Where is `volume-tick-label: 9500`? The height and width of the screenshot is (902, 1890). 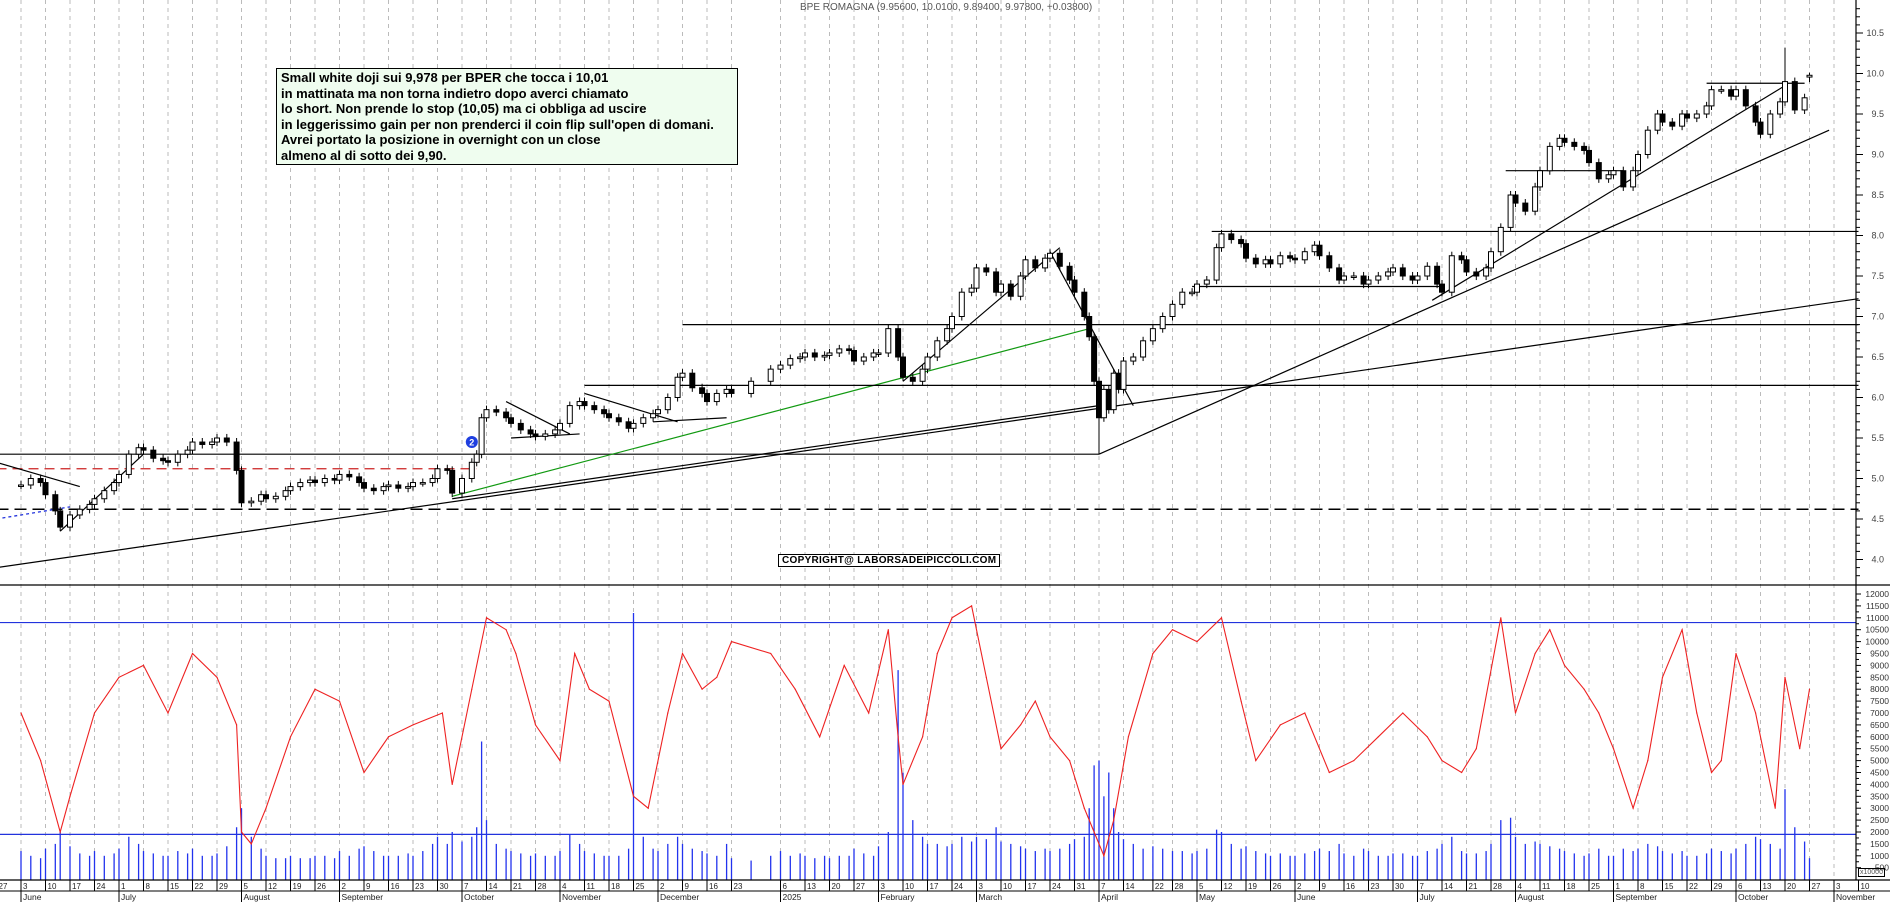 volume-tick-label: 9500 is located at coordinates (1879, 654).